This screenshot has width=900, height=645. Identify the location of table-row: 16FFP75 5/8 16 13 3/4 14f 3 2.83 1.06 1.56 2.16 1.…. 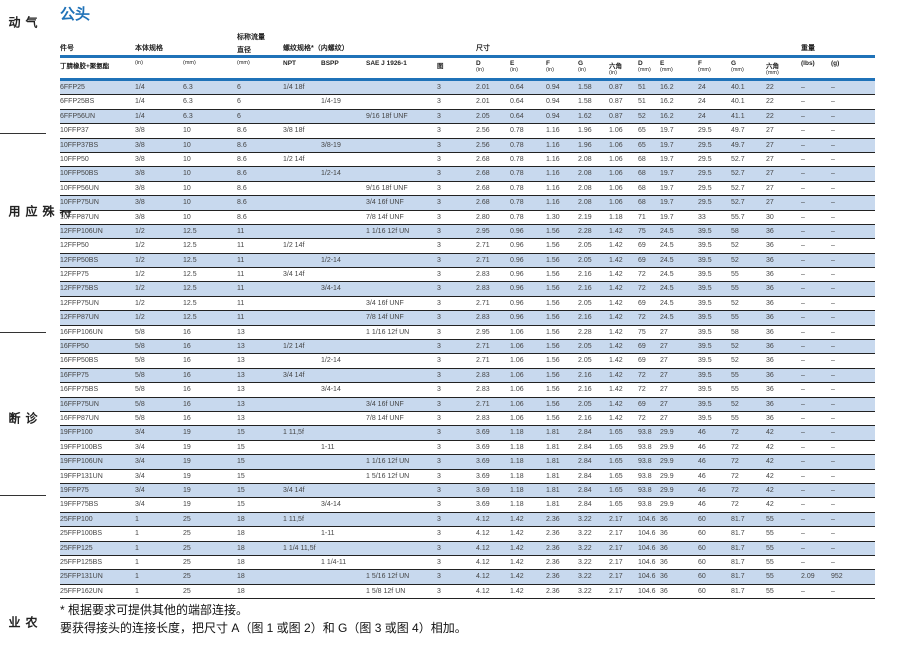
(467, 376).